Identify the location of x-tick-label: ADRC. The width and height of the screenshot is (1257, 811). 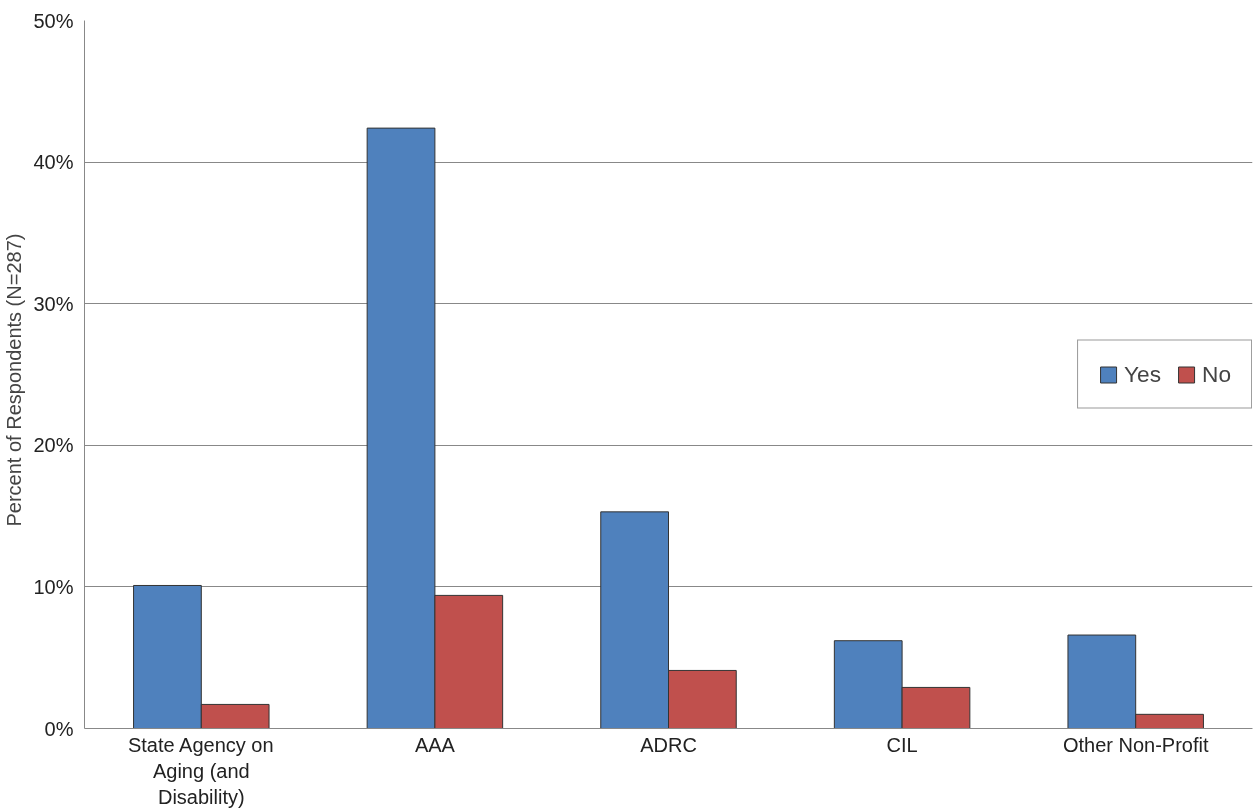
(668, 744).